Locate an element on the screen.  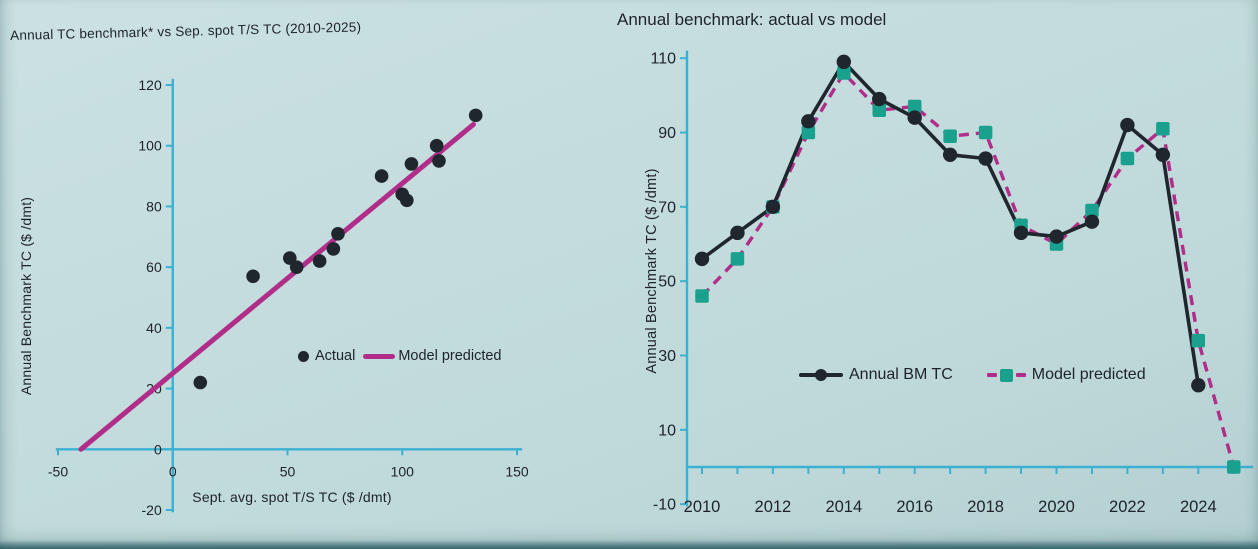
svg-text: 2010 is located at coordinates (702, 507).